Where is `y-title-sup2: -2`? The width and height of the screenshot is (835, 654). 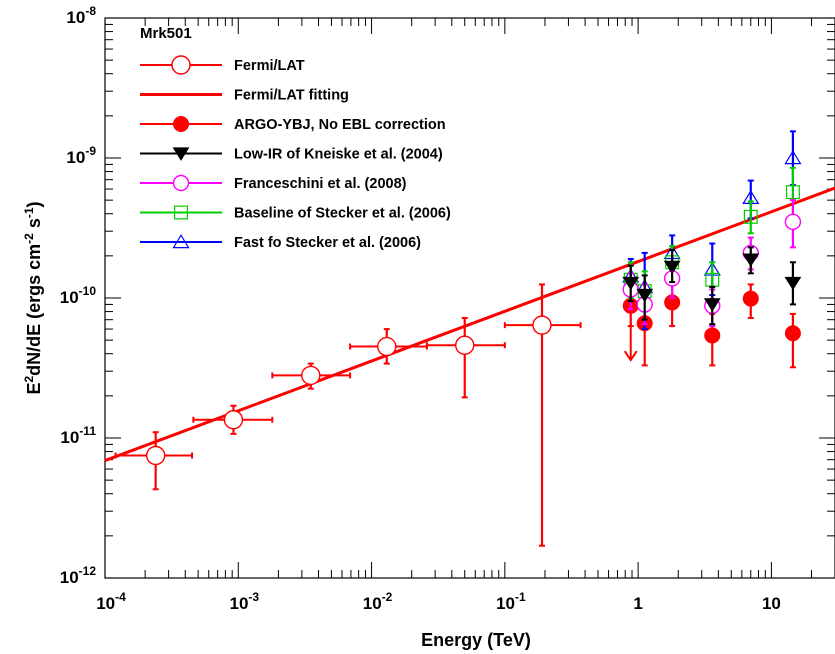 y-title-sup2: -2 is located at coordinates (29, 238).